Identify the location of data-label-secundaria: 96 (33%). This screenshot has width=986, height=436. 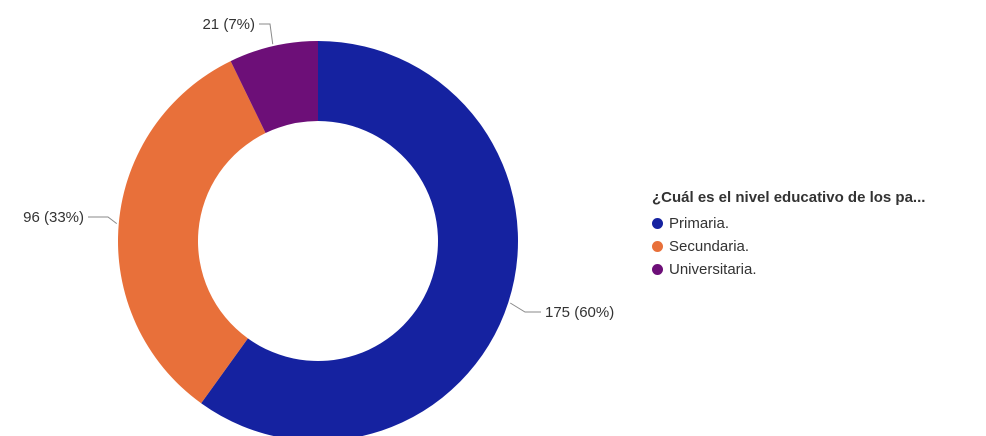
(53, 217).